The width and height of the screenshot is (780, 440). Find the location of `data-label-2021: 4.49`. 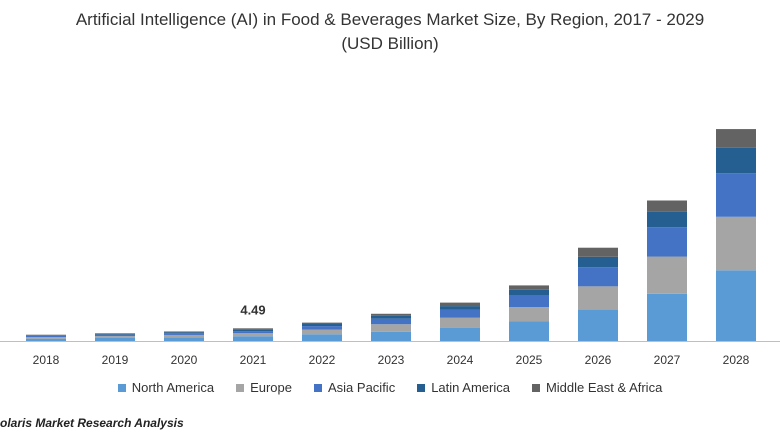

data-label-2021: 4.49 is located at coordinates (252, 309).